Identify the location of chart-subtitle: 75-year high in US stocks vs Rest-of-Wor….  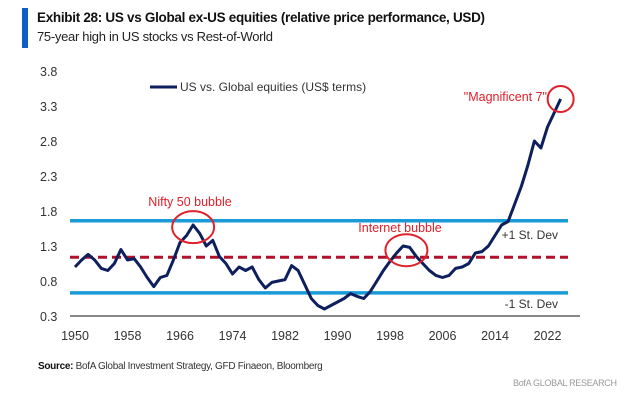
(155, 36).